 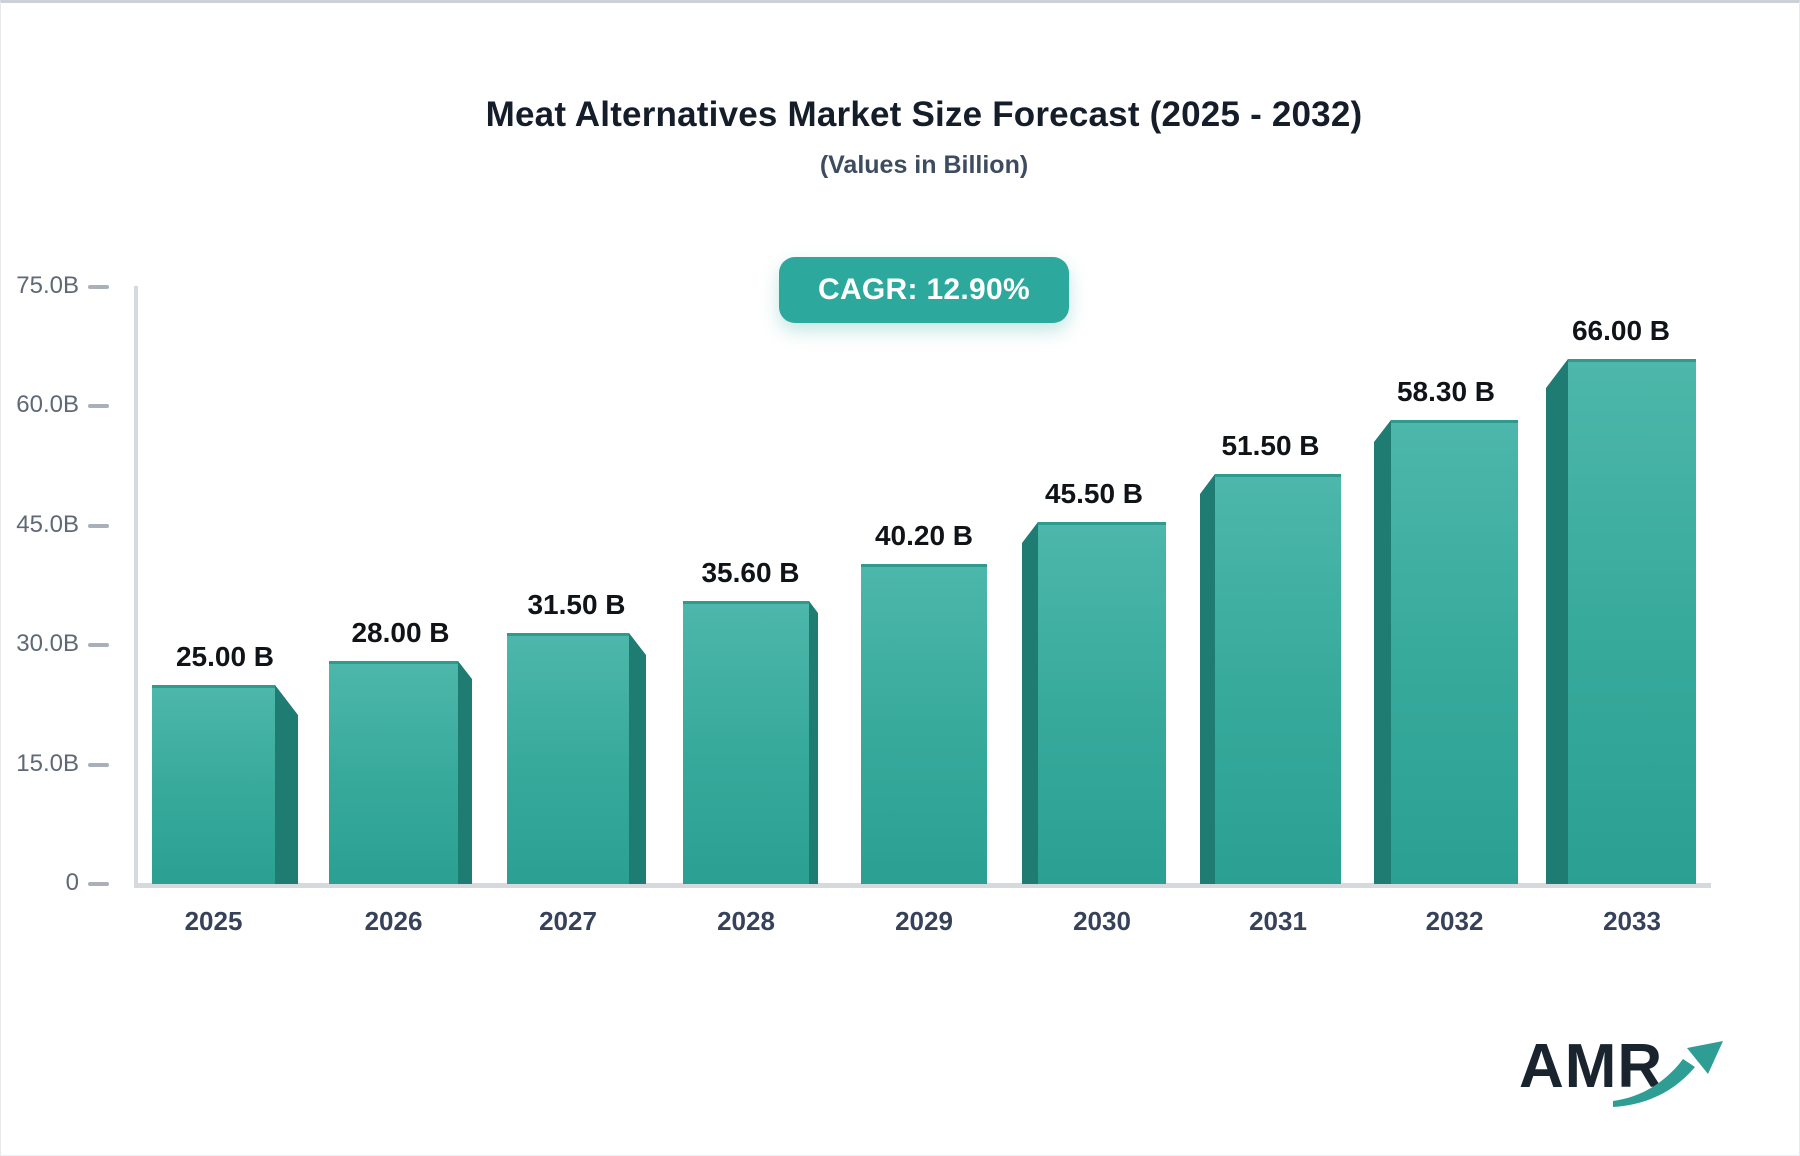 I want to click on x-axis-label: 2028, so click(x=746, y=921).